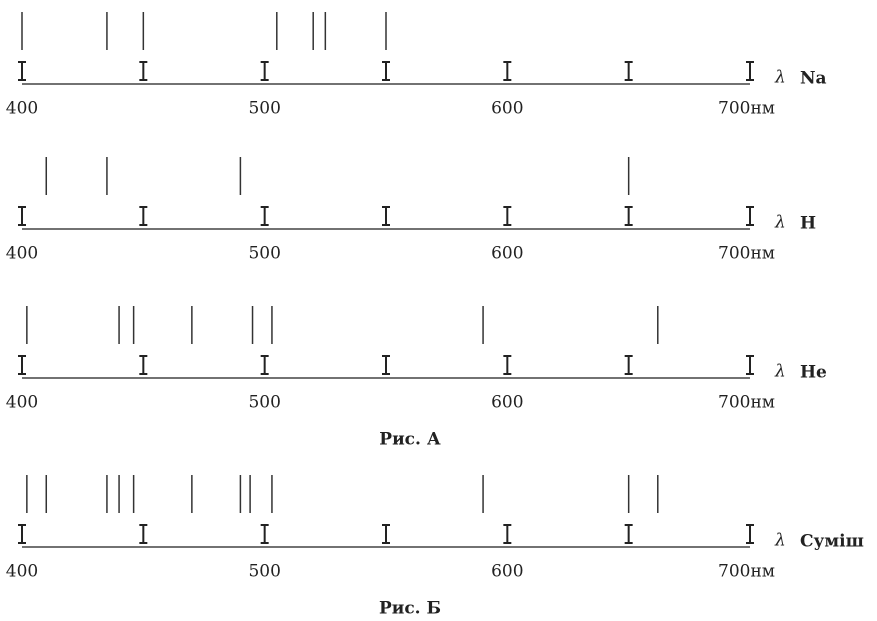 This screenshot has height=621, width=877. Describe the element at coordinates (808, 224) in the screenshot. I see `spectrum-label: H` at that location.